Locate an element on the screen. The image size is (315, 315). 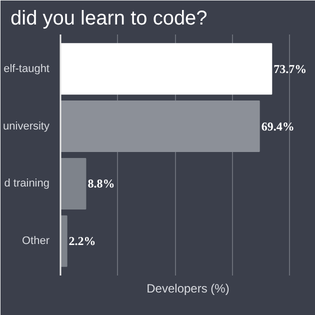
data-label: 8.8% is located at coordinates (101, 183).